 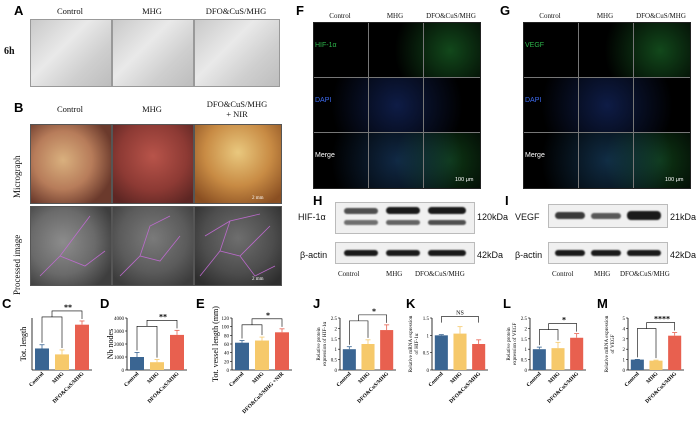 What do you see at coordinates (70, 109) in the screenshot?
I see `panel-b-col-control: Control` at bounding box center [70, 109].